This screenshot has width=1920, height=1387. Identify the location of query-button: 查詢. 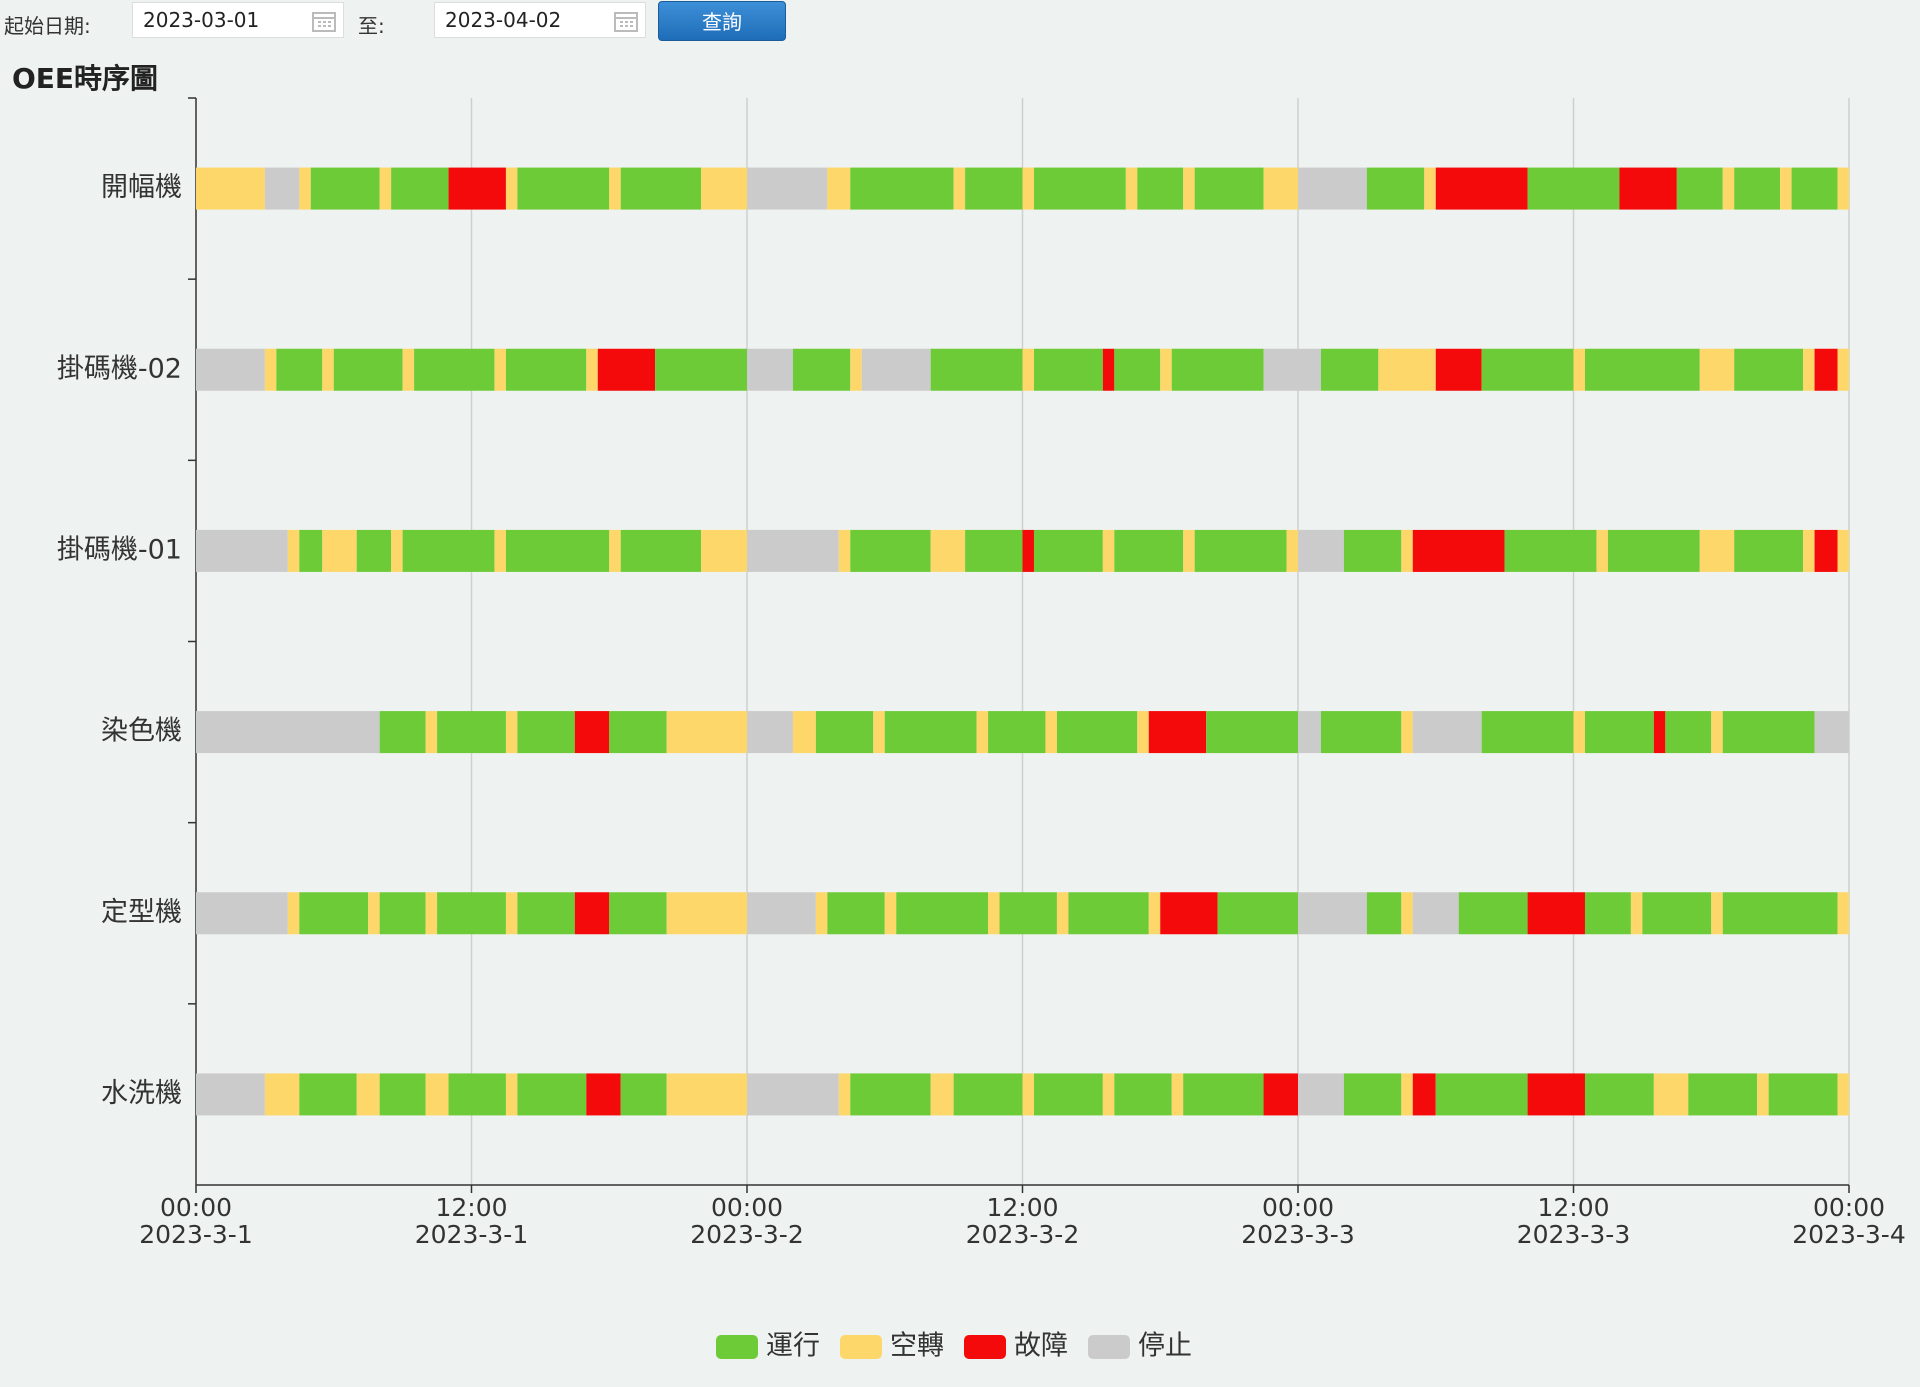
(722, 21).